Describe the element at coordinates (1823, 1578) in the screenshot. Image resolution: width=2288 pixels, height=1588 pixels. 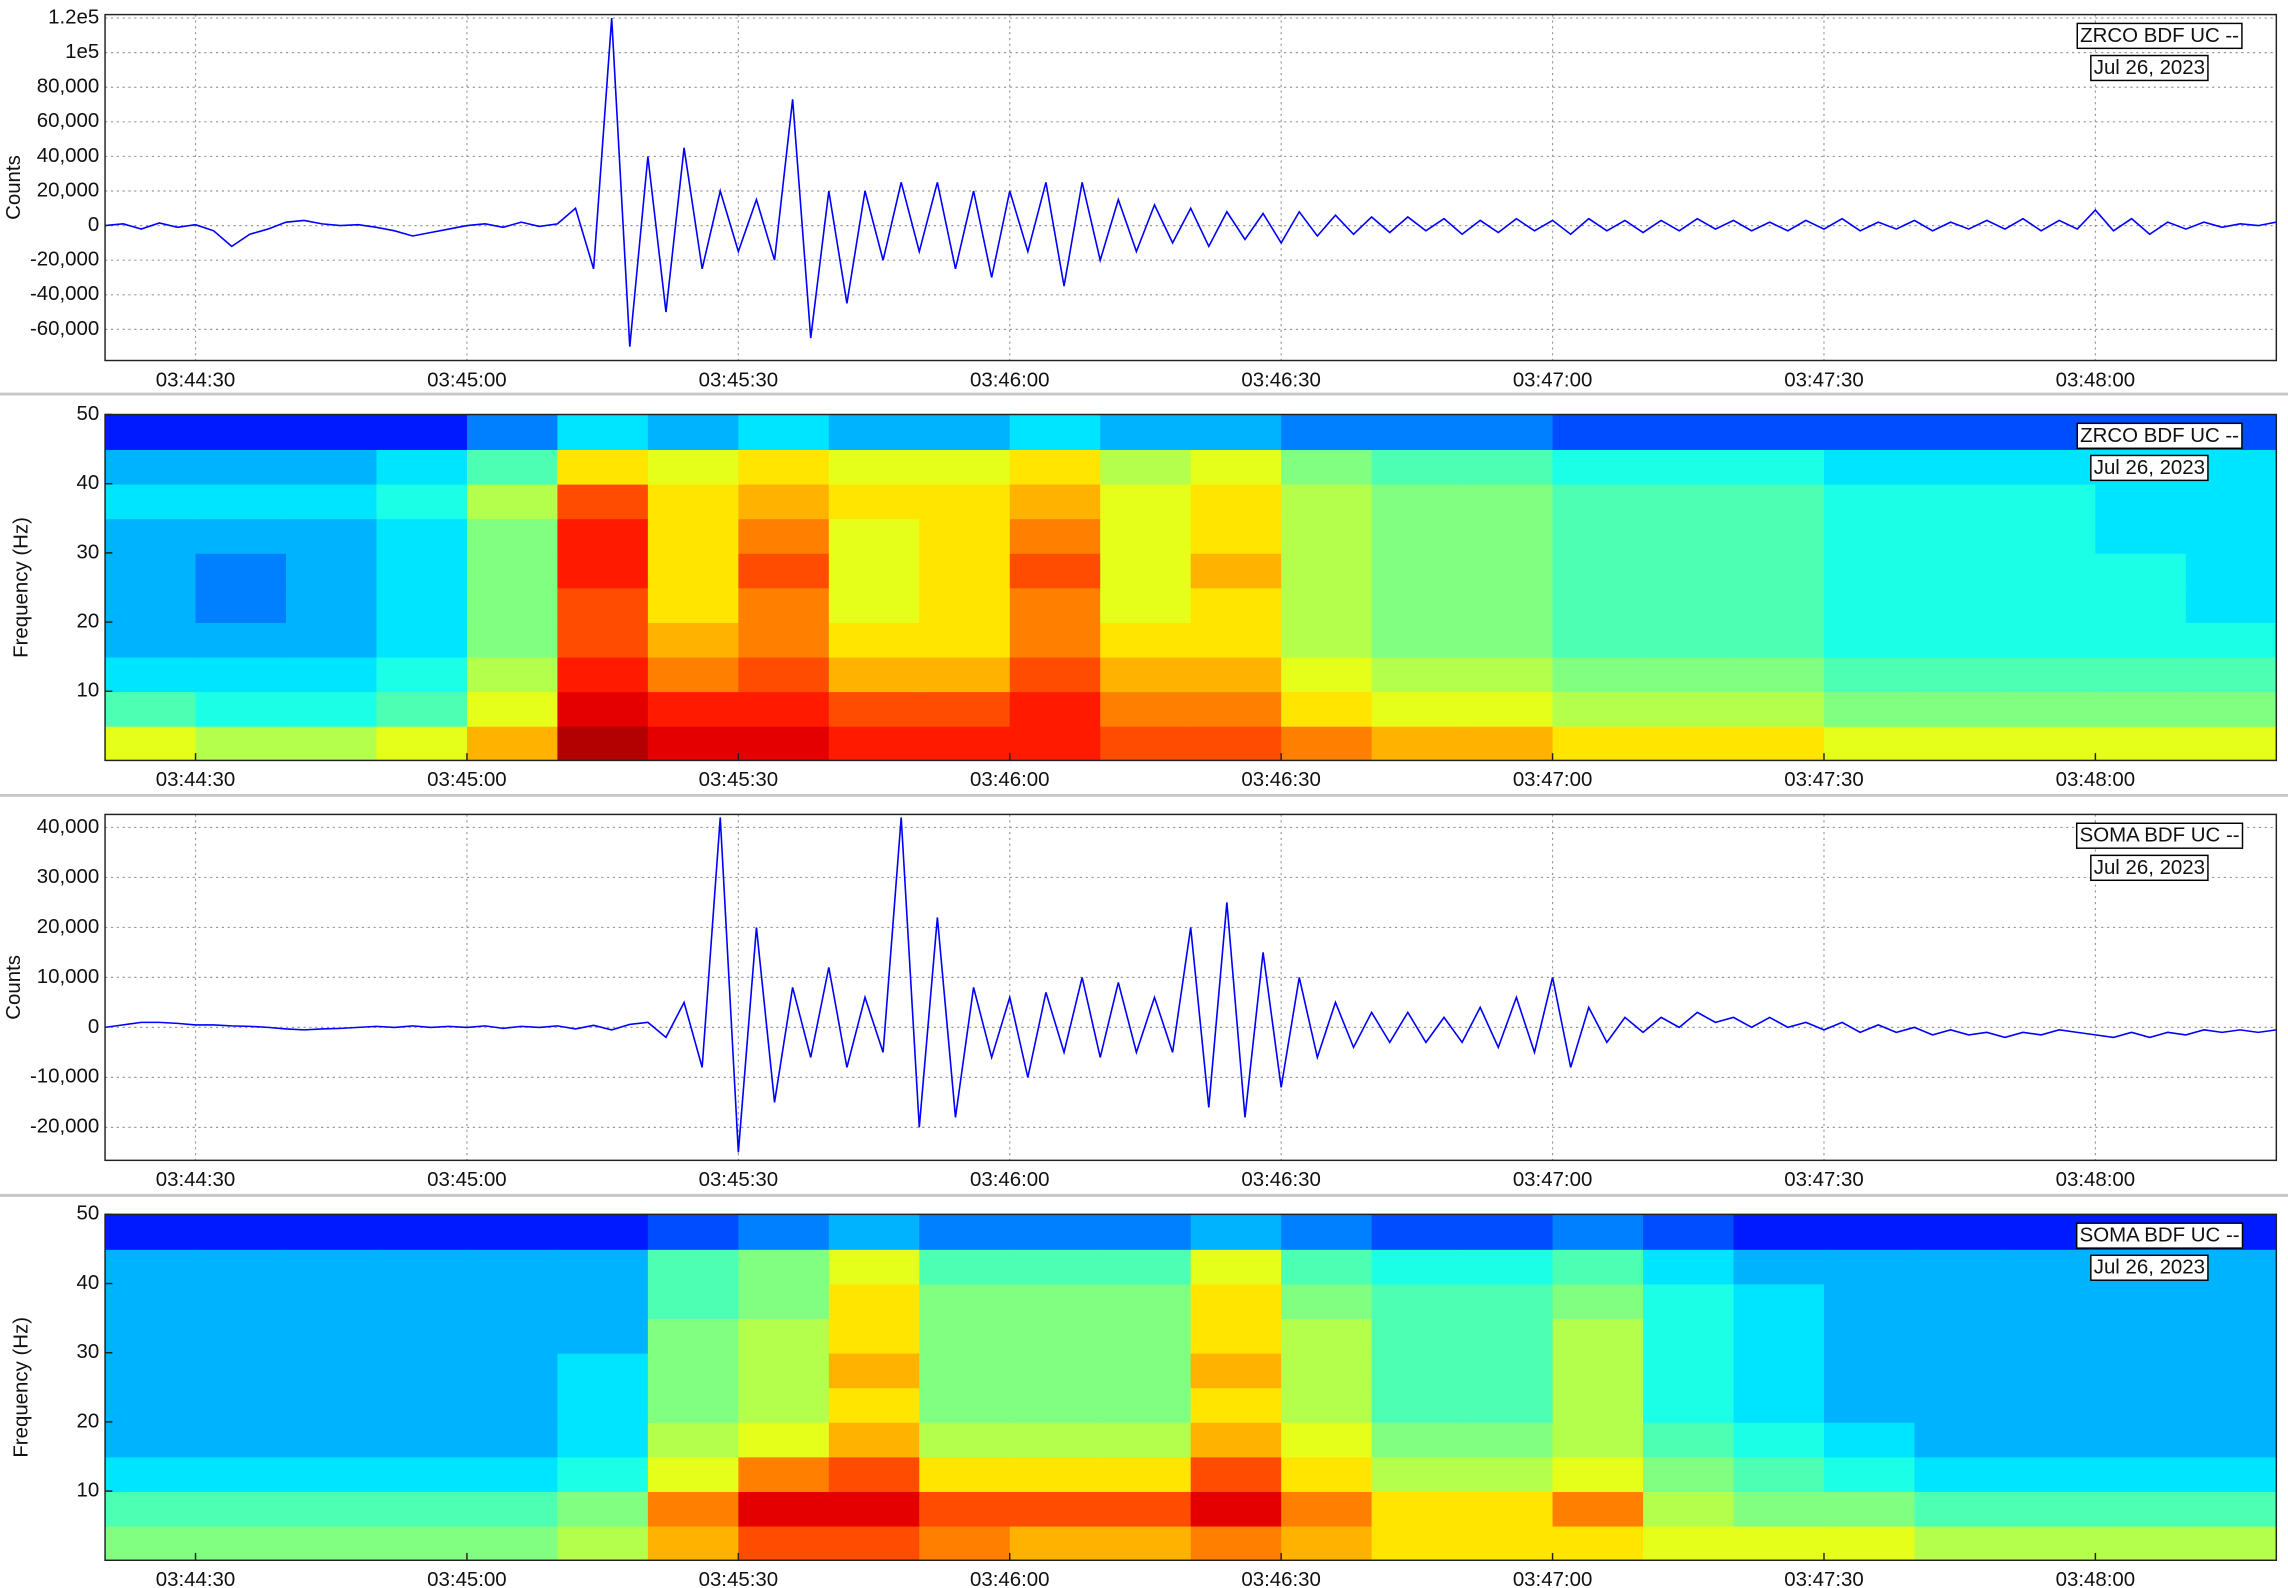
I see `x-tick-label: 03:47:30` at that location.